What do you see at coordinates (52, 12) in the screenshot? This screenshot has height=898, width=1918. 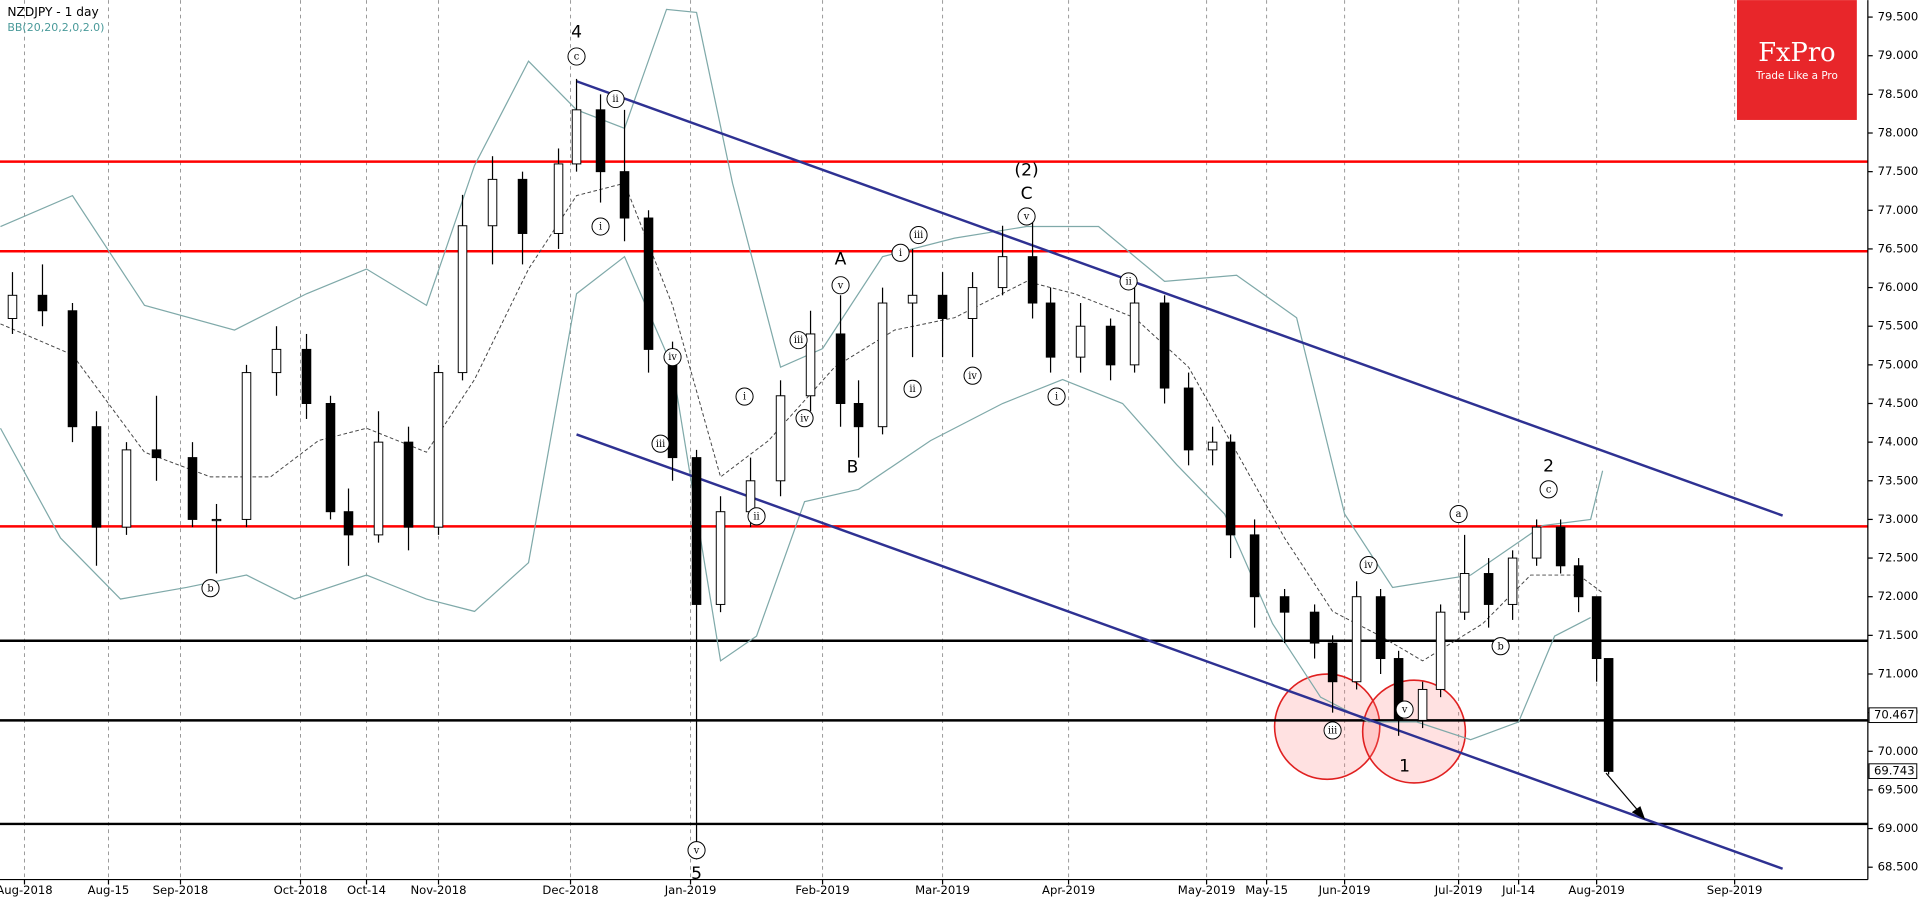 I see `chart-title: NZDJPY - 1 day` at bounding box center [52, 12].